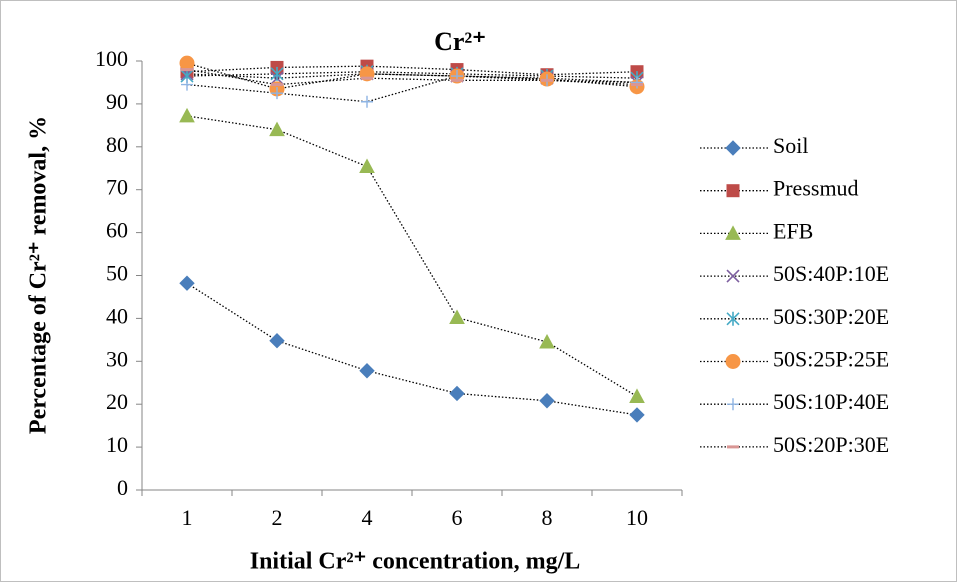 The height and width of the screenshot is (582, 957). Describe the element at coordinates (790, 145) in the screenshot. I see `legend-label: Soil` at that location.